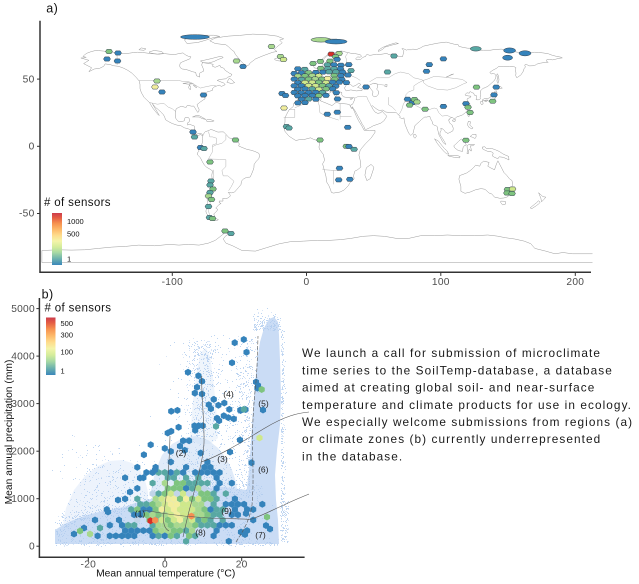 Image resolution: width=639 pixels, height=584 pixels. What do you see at coordinates (575, 282) in the screenshot?
I see `svg-text: 200` at bounding box center [575, 282].